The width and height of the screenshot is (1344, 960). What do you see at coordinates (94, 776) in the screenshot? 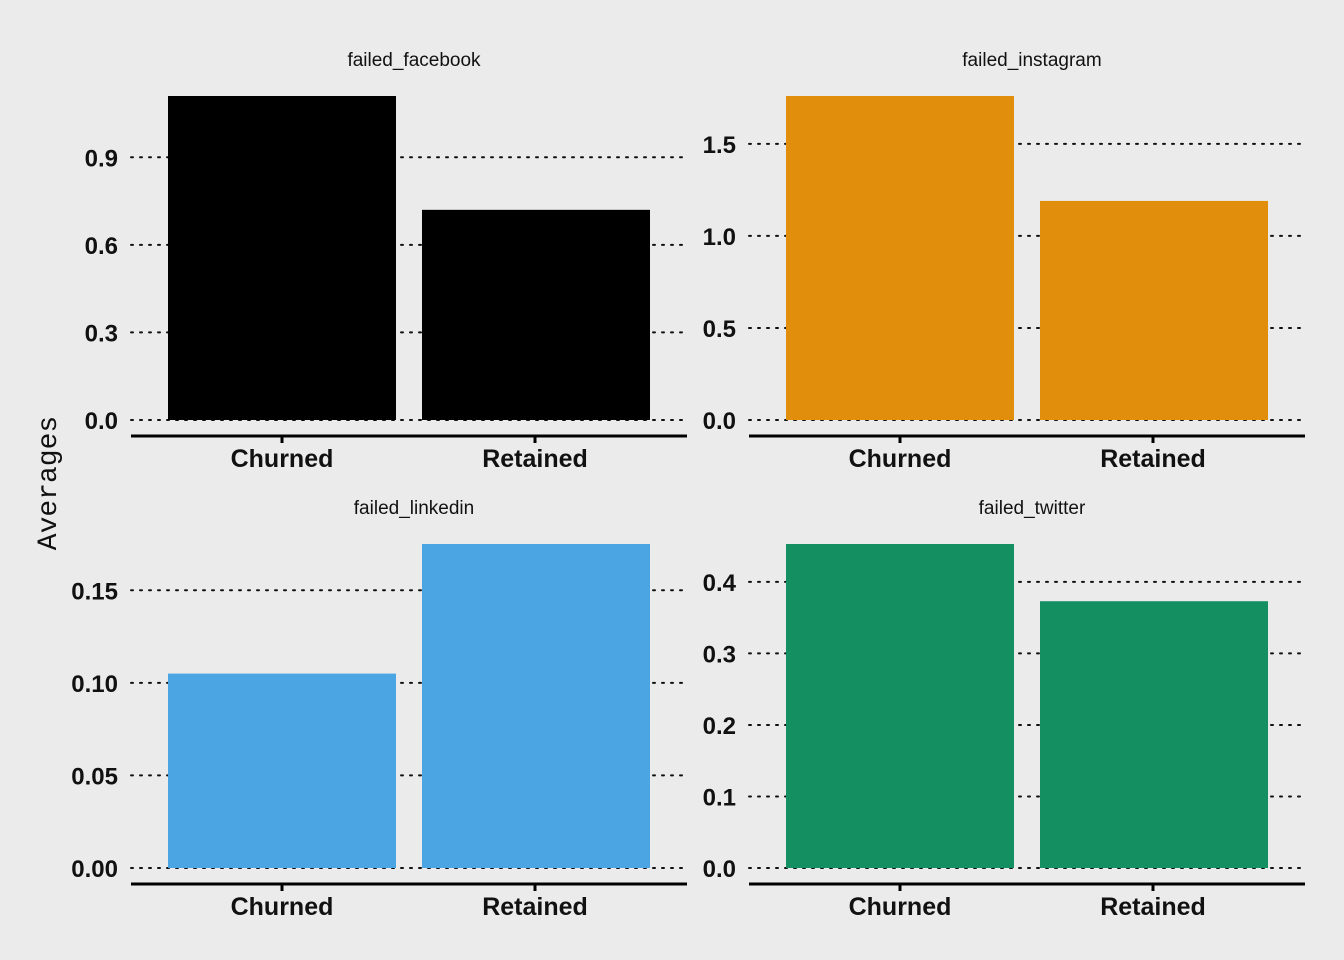
I see `y-tick-label: 0.05` at bounding box center [94, 776].